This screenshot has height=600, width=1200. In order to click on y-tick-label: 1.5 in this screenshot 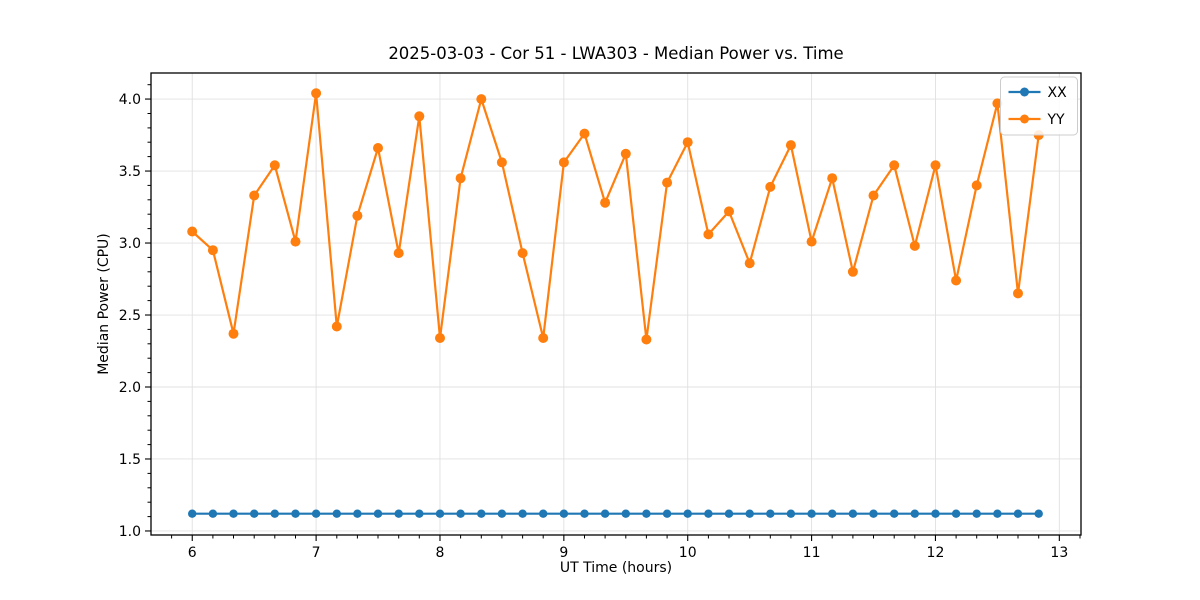, I will do `click(130, 460)`.